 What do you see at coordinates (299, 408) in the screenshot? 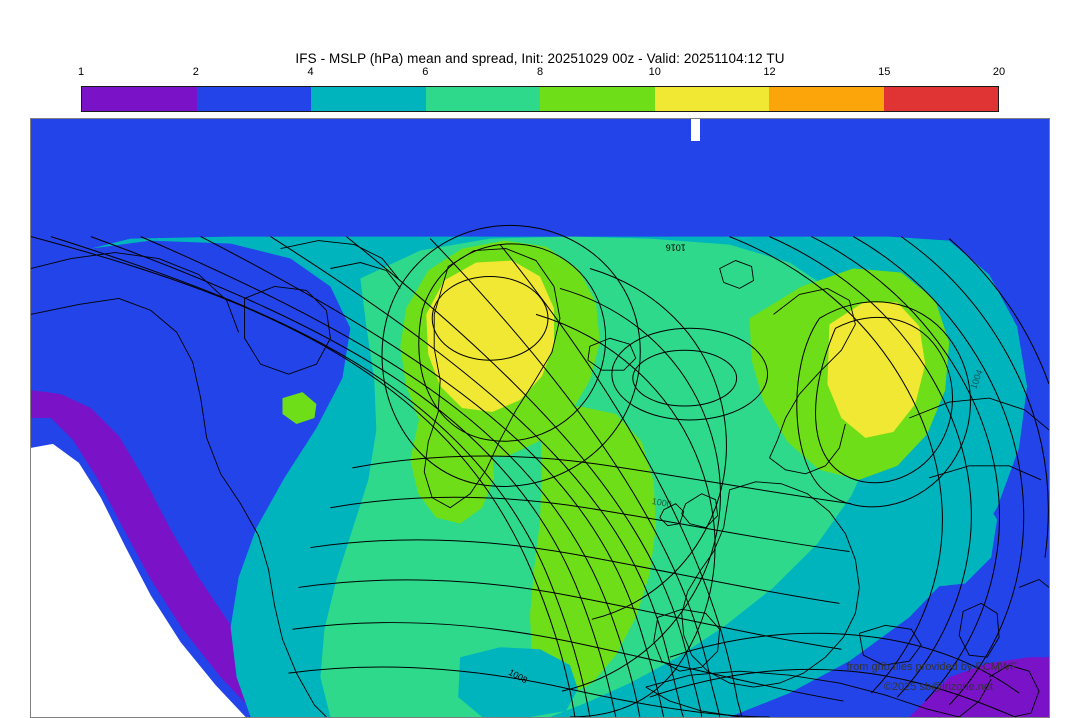
I see `fill-band-8-10-small-west` at bounding box center [299, 408].